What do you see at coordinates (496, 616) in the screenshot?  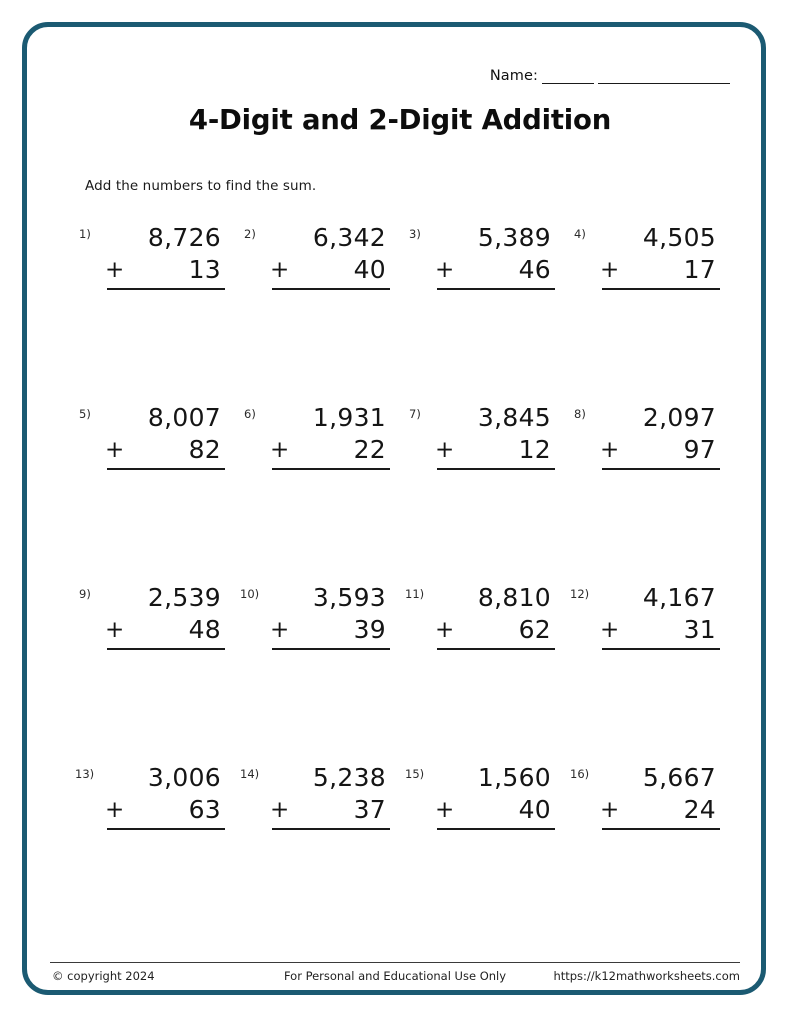 I see `problem-stack: 8,810 + 62` at bounding box center [496, 616].